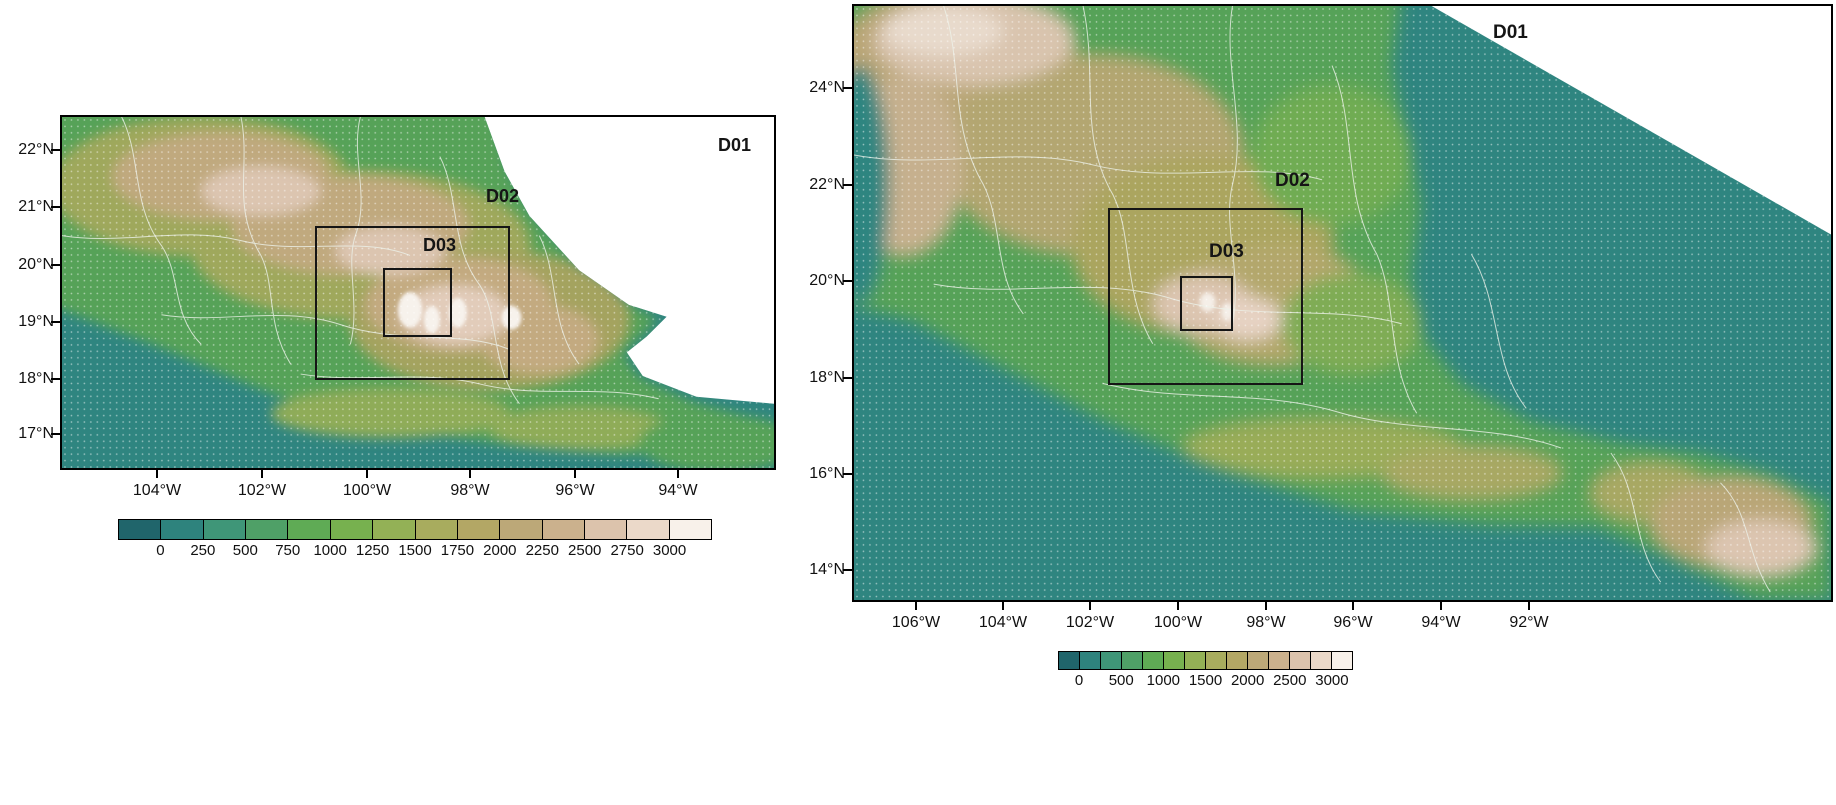 Image resolution: width=1836 pixels, height=805 pixels. I want to click on lon-tick-label: 104°W, so click(157, 490).